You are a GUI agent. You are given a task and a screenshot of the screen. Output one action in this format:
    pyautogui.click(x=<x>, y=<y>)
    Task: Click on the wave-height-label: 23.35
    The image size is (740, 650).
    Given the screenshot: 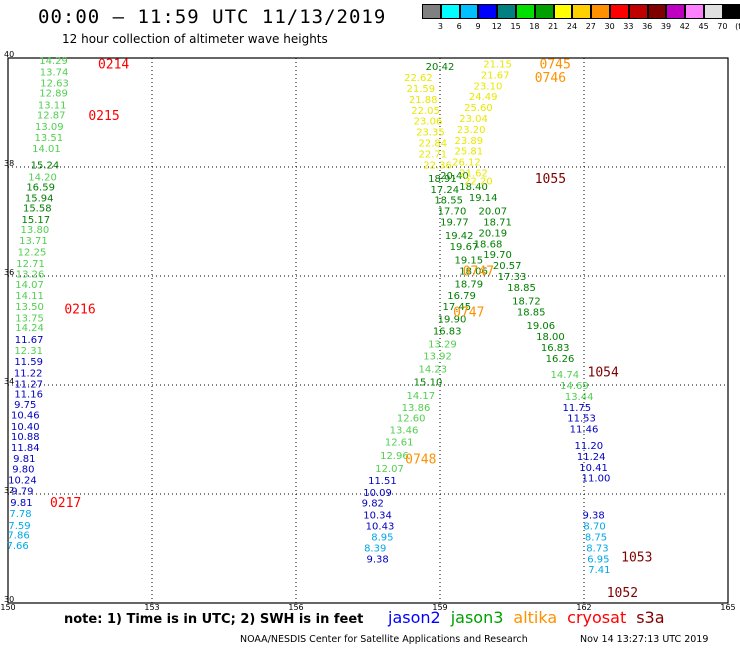 What is the action you would take?
    pyautogui.click(x=430, y=133)
    